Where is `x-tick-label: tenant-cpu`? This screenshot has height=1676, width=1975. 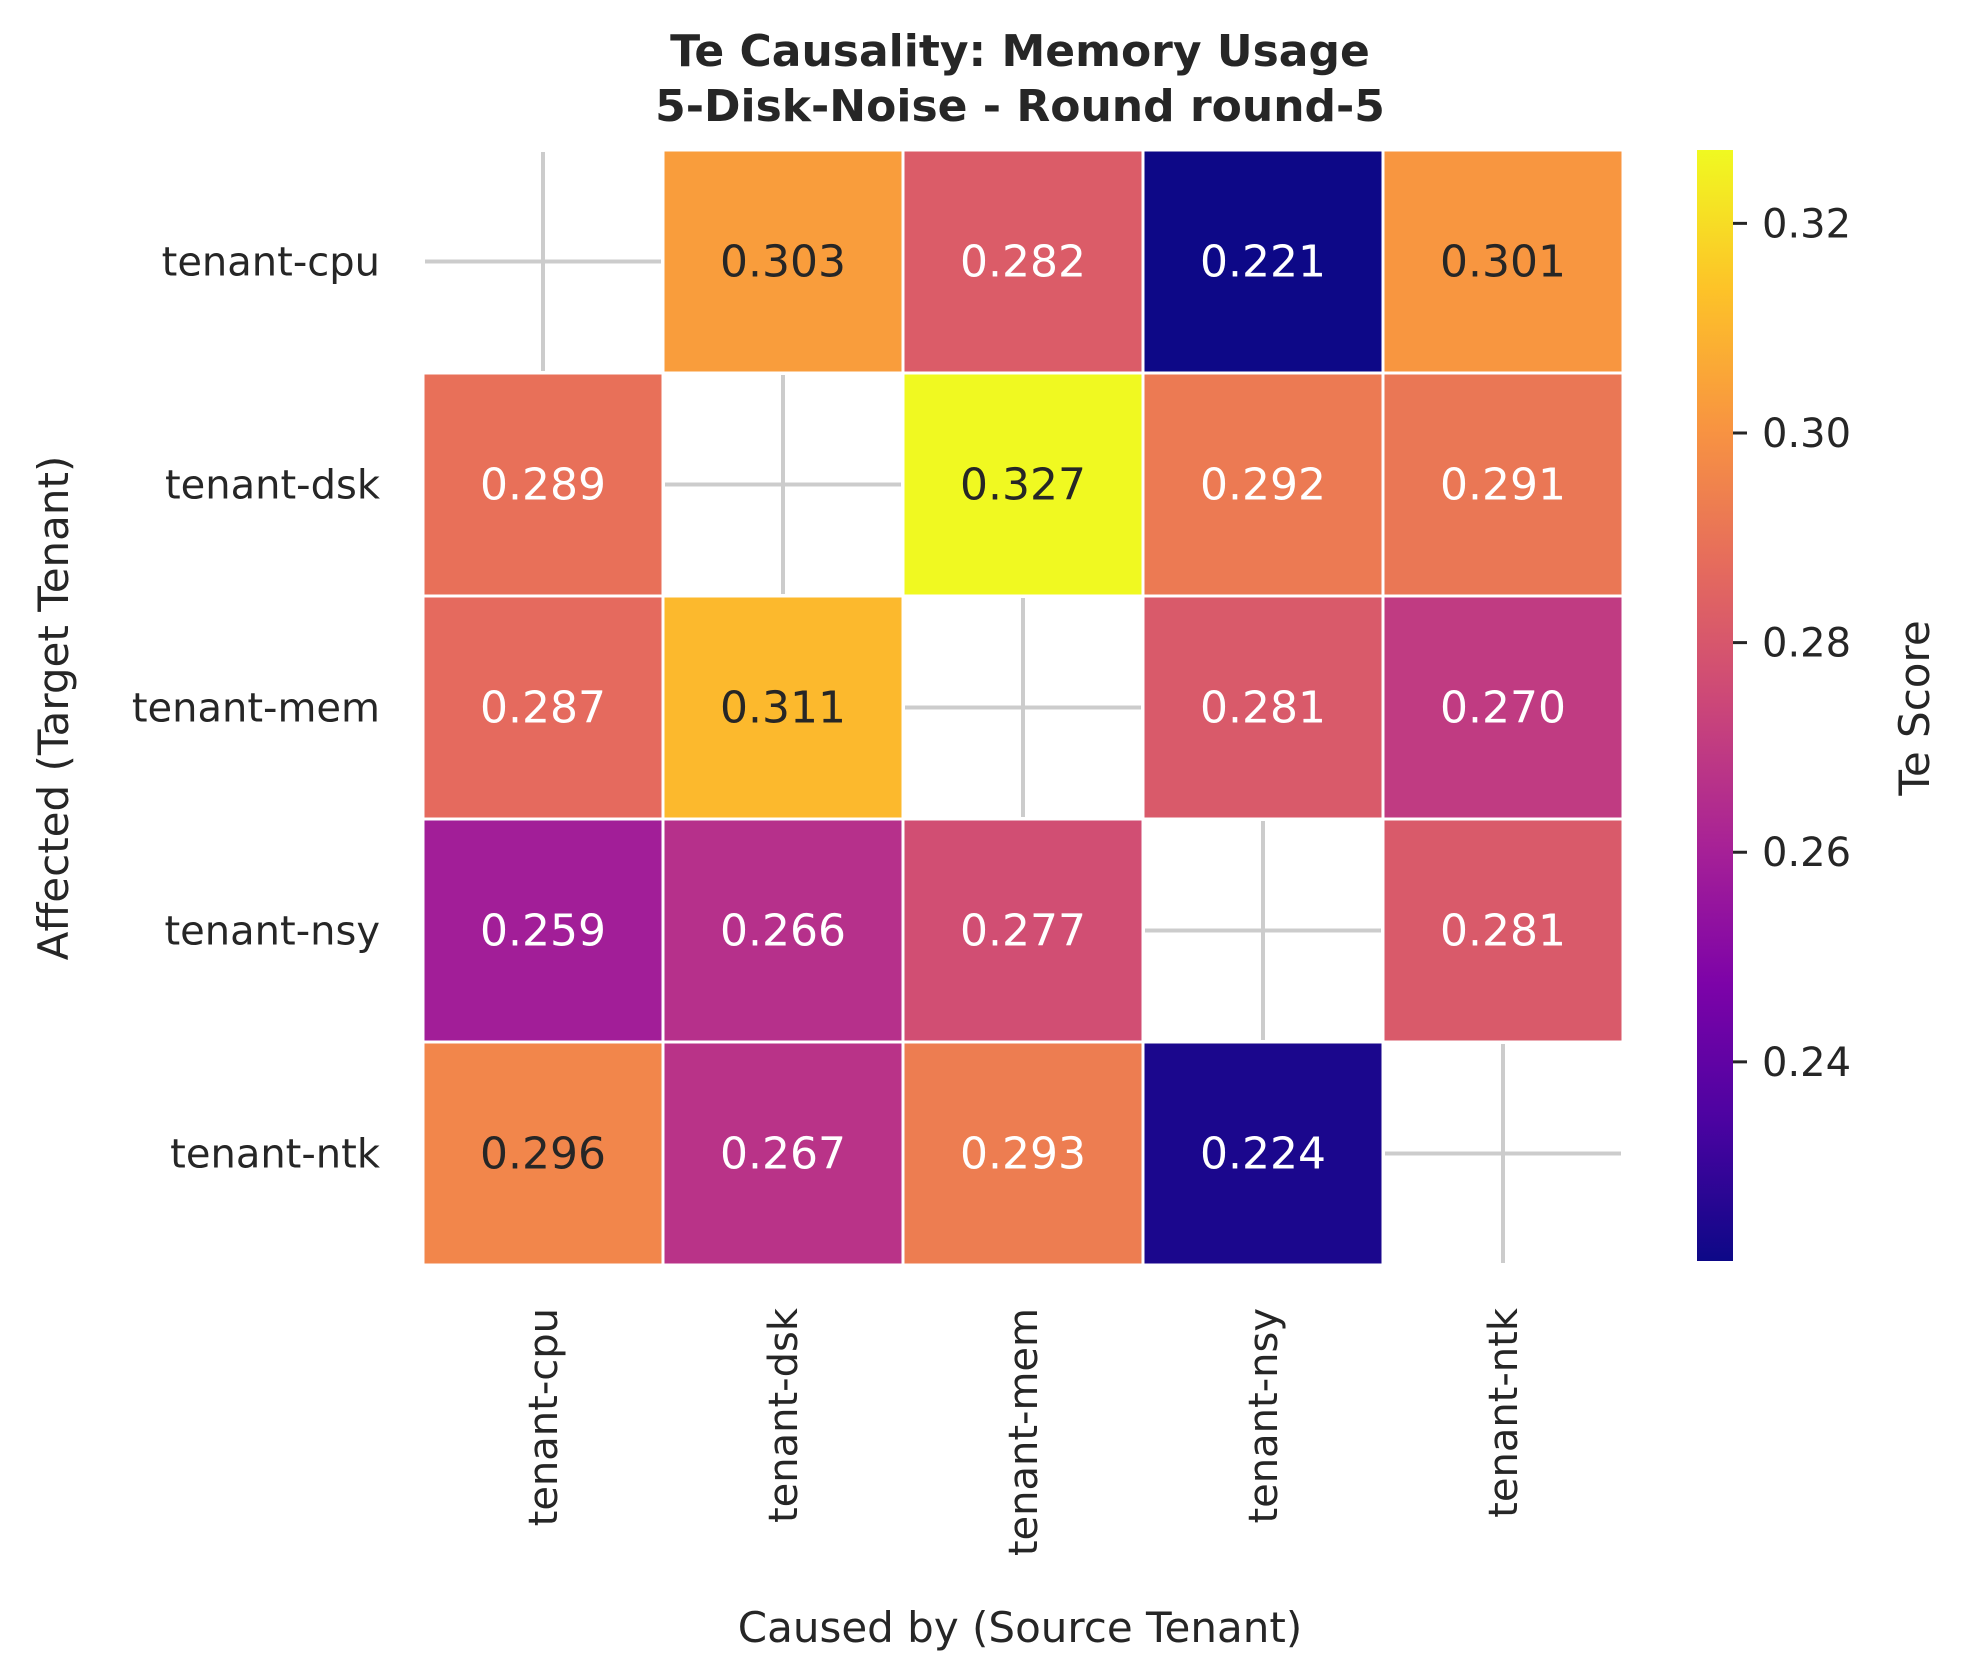 x-tick-label: tenant-cpu is located at coordinates (544, 1417).